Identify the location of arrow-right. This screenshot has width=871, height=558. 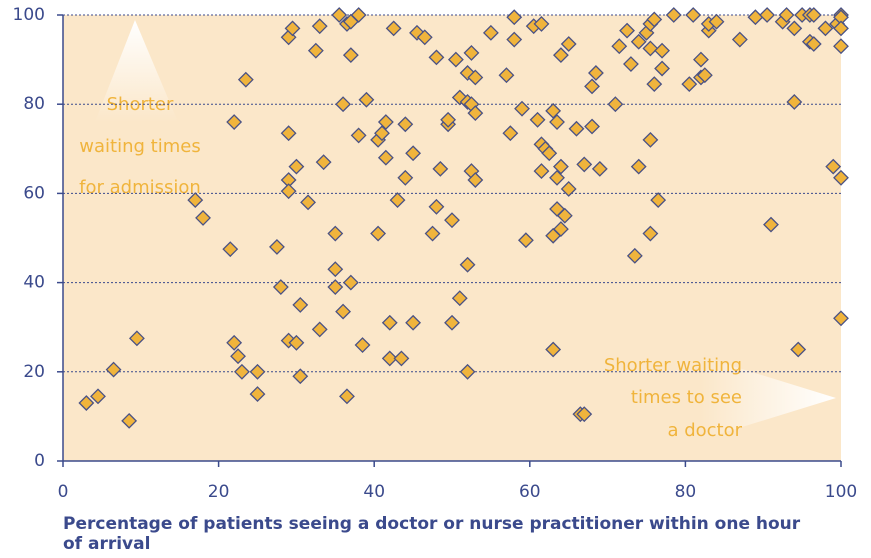
(768, 398).